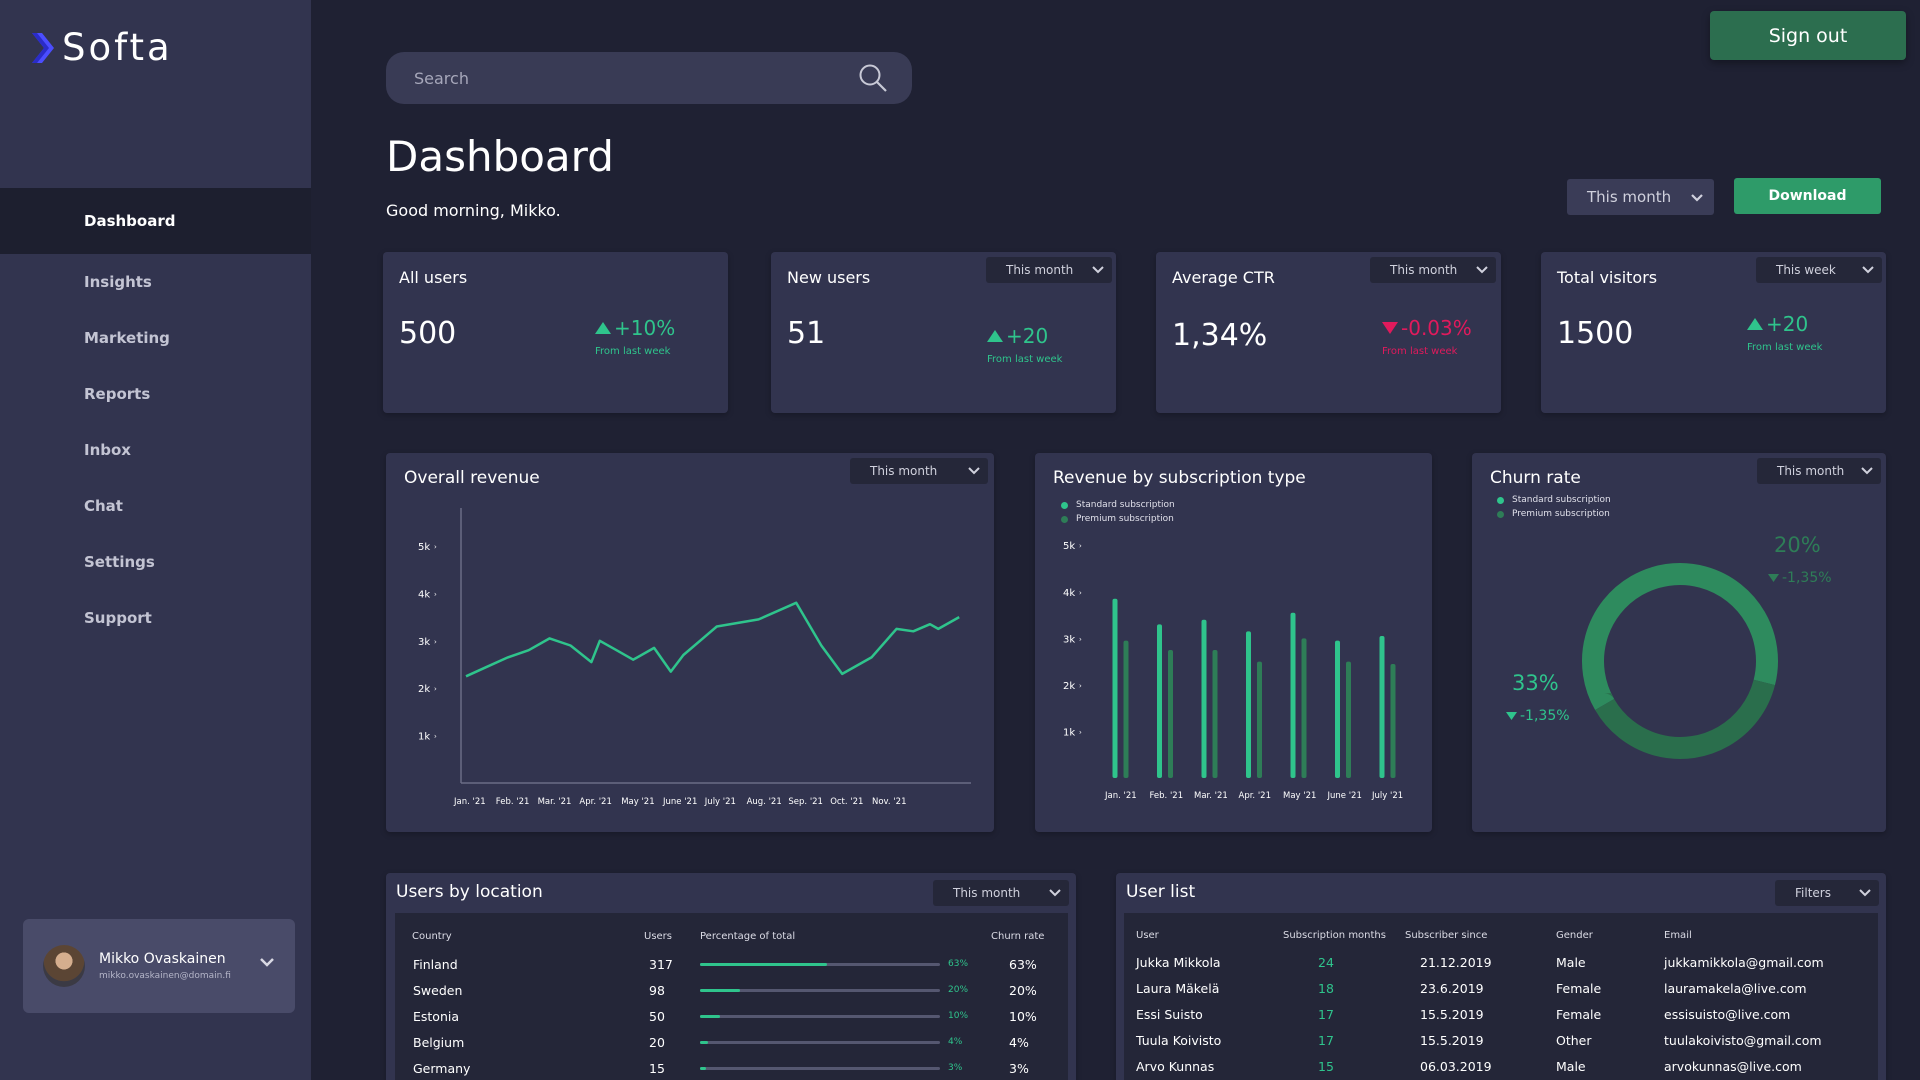 The height and width of the screenshot is (1080, 1920). Describe the element at coordinates (441, 78) in the screenshot. I see `search-placeholder: Search` at that location.